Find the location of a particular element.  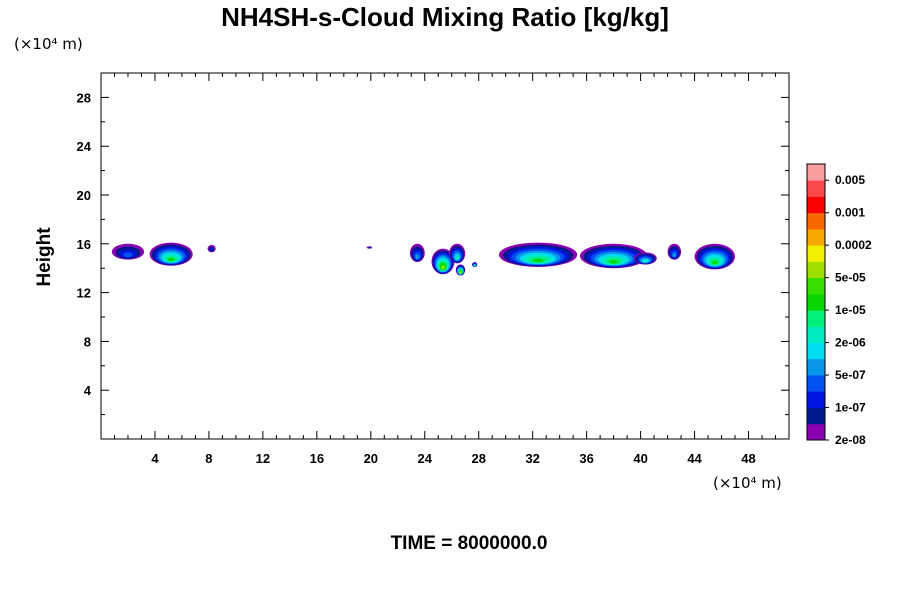

x-tick-label: 28 is located at coordinates (478, 458).